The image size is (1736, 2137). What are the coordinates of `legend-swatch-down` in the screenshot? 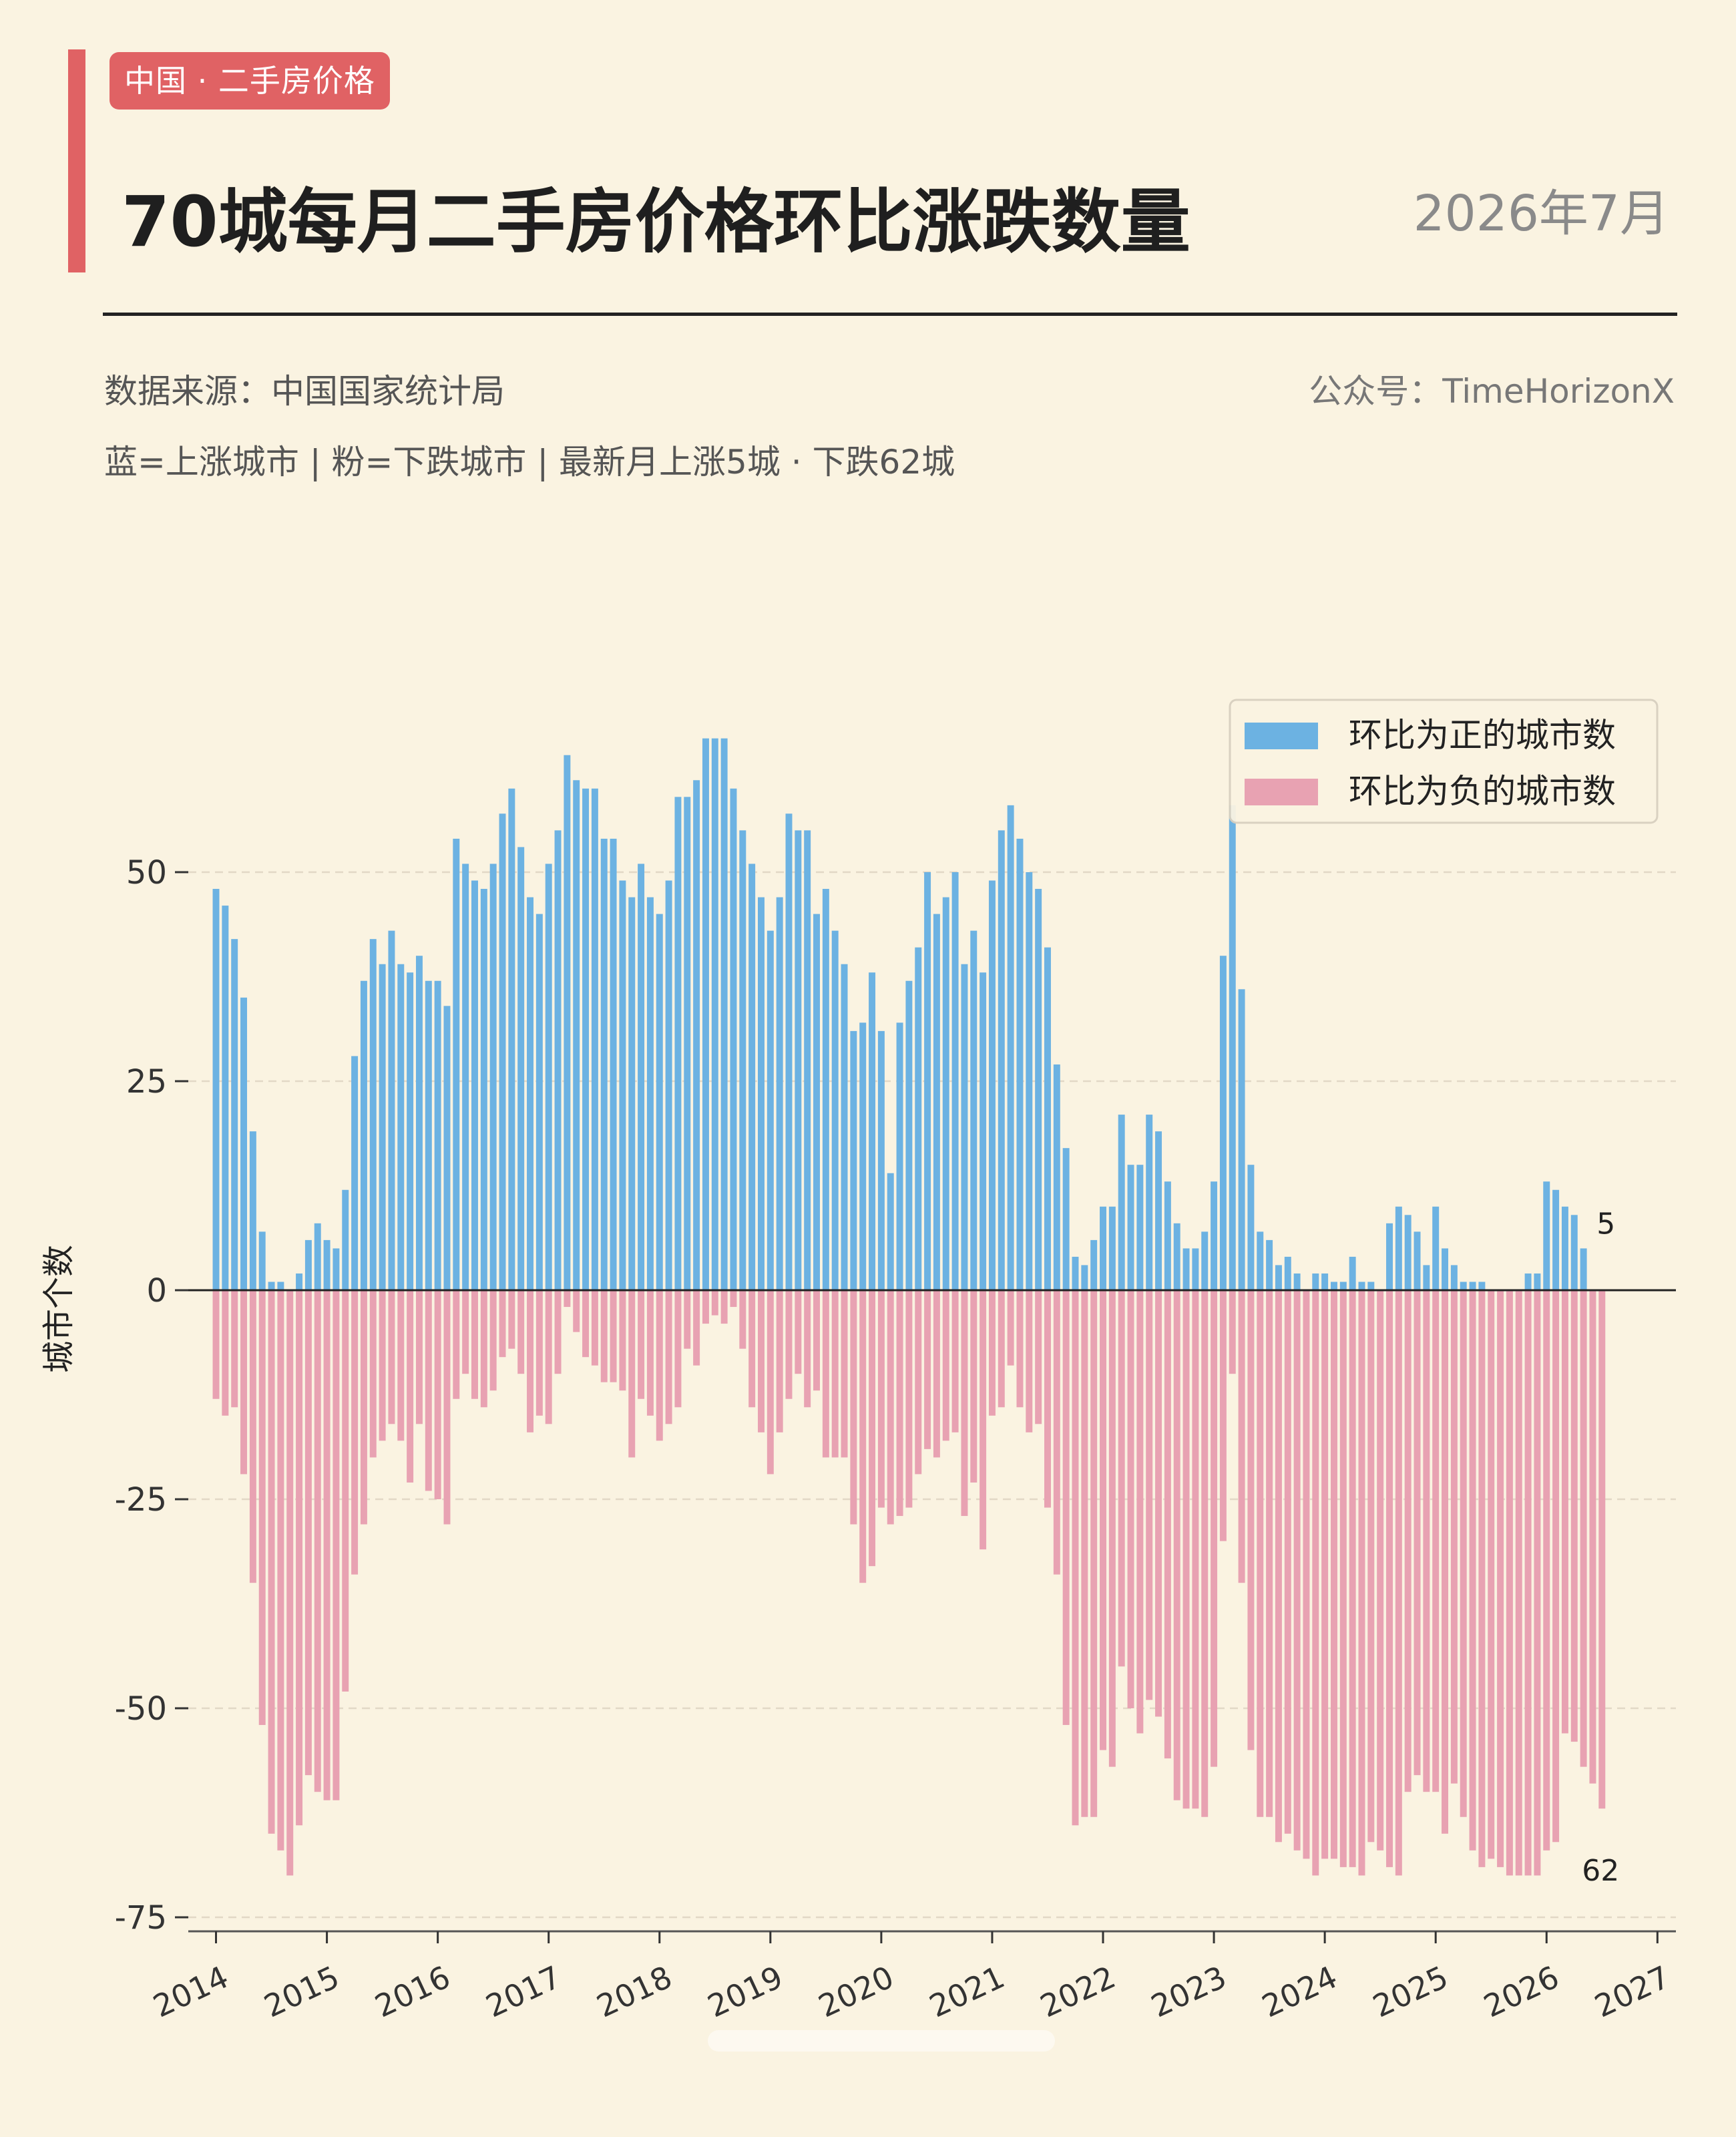 It's located at (1281, 792).